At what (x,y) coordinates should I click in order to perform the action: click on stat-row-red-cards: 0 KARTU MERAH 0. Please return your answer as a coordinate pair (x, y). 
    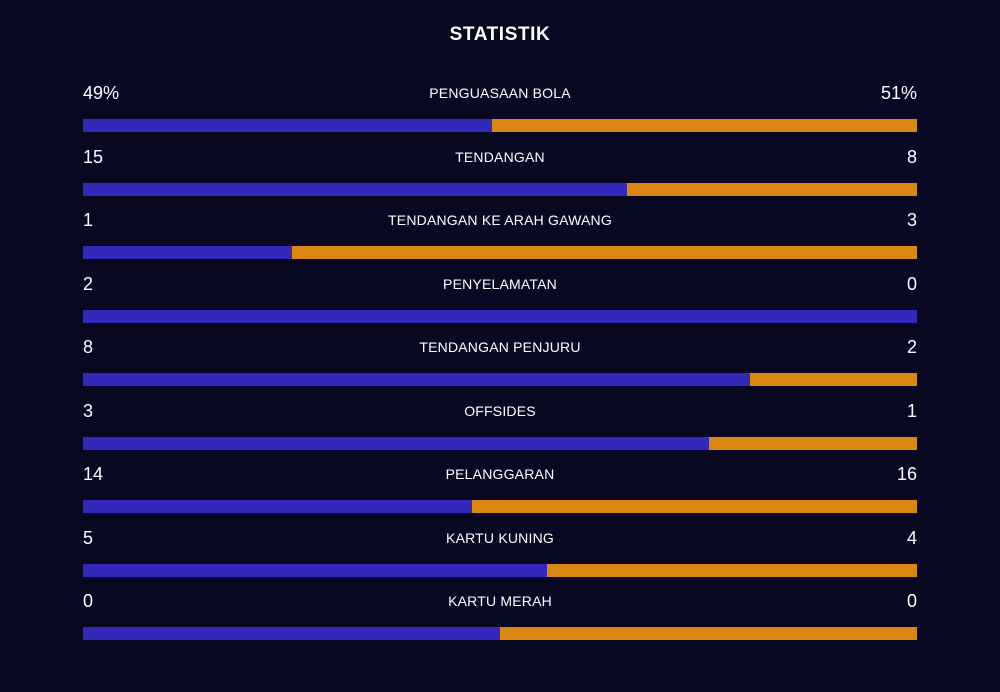
    Looking at the image, I should click on (500, 619).